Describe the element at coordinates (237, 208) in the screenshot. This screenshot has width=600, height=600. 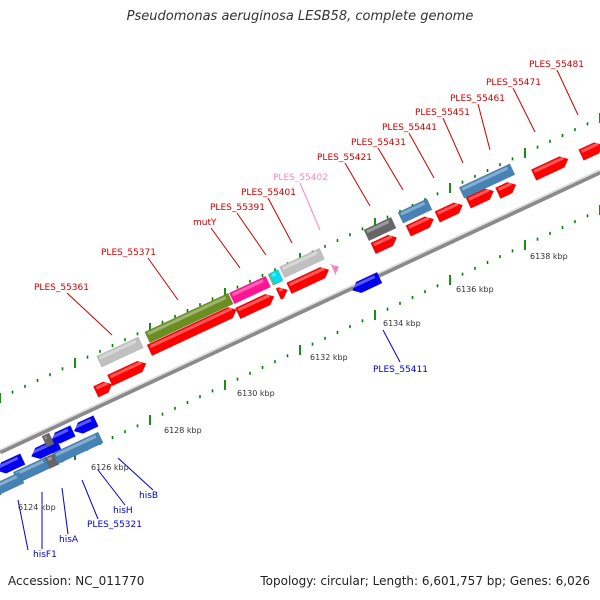
I see `gene-label: PLES_55391` at that location.